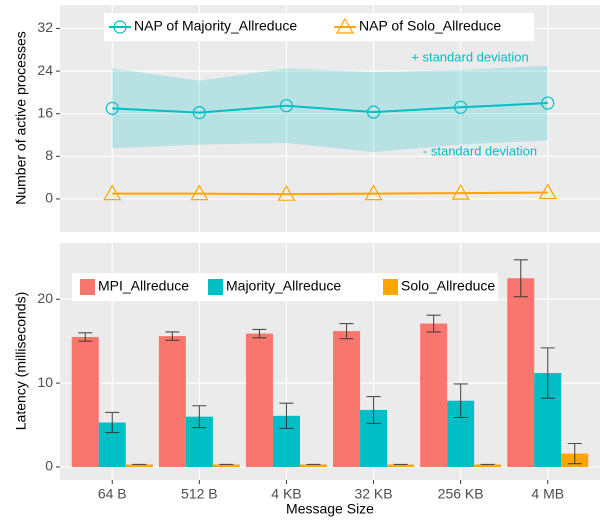 The width and height of the screenshot is (605, 521). Describe the element at coordinates (45, 27) in the screenshot. I see `y-tick-label: 32` at that location.